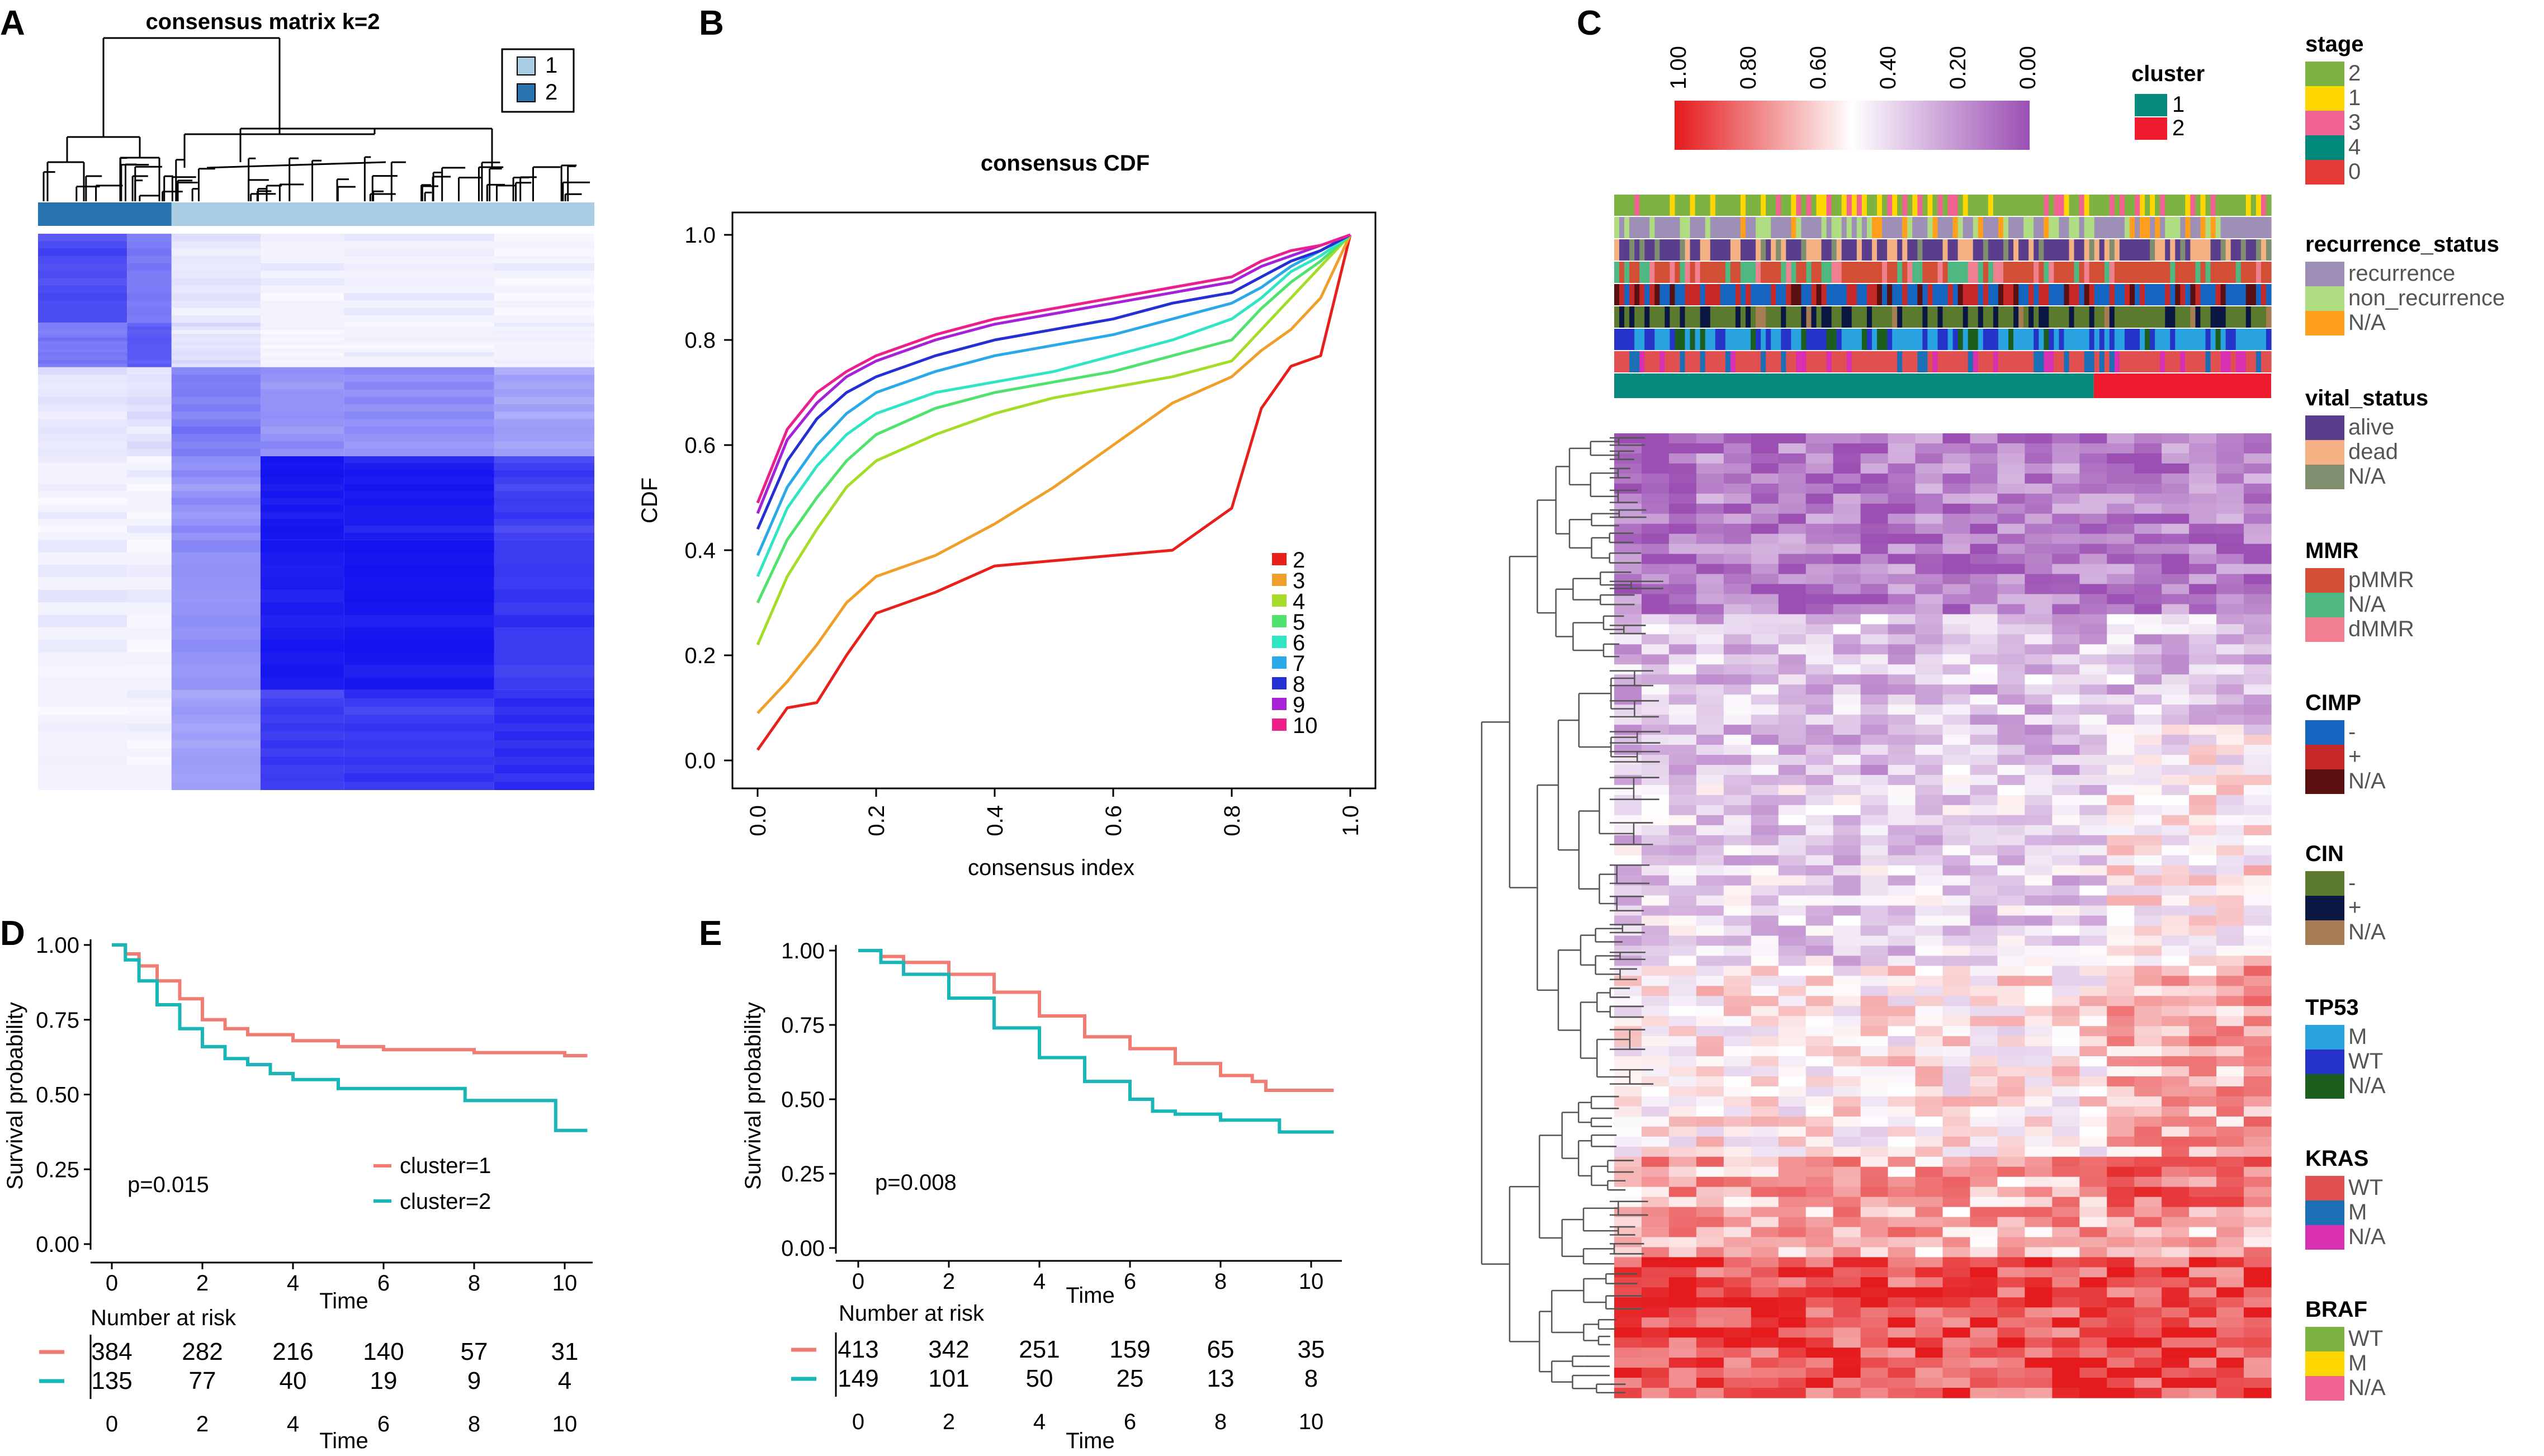  I want to click on legend-swatch, so click(2324, 757).